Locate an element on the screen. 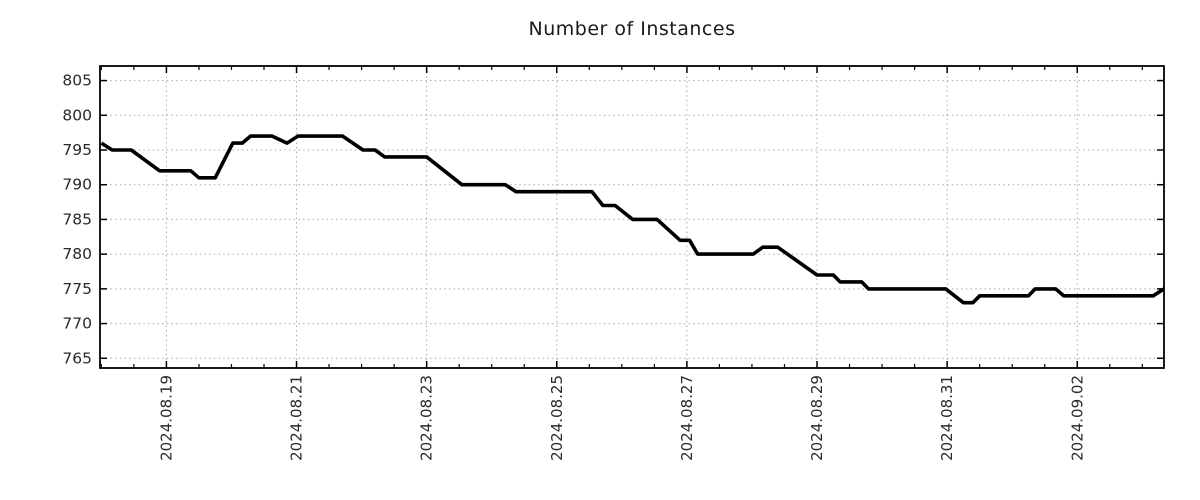 The image size is (1200, 500). y-tick-label: 770 is located at coordinates (77, 324).